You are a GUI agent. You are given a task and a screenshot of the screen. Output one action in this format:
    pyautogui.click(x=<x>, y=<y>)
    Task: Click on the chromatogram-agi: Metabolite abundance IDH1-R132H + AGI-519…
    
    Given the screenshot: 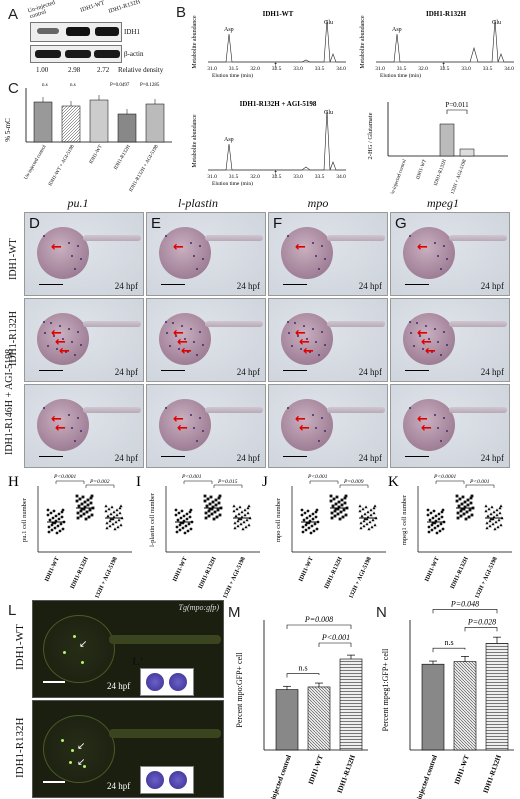 What is the action you would take?
    pyautogui.click(x=269, y=143)
    